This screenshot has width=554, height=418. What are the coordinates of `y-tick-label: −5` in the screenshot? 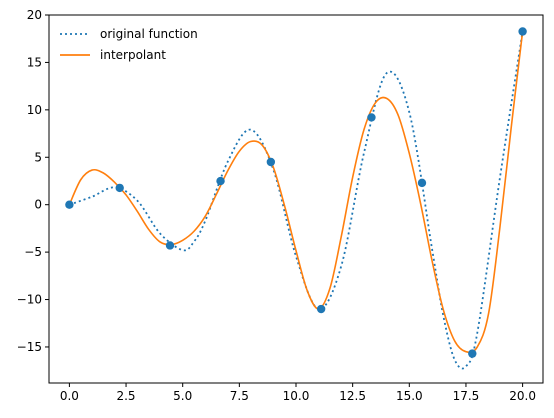 It's located at (33, 252).